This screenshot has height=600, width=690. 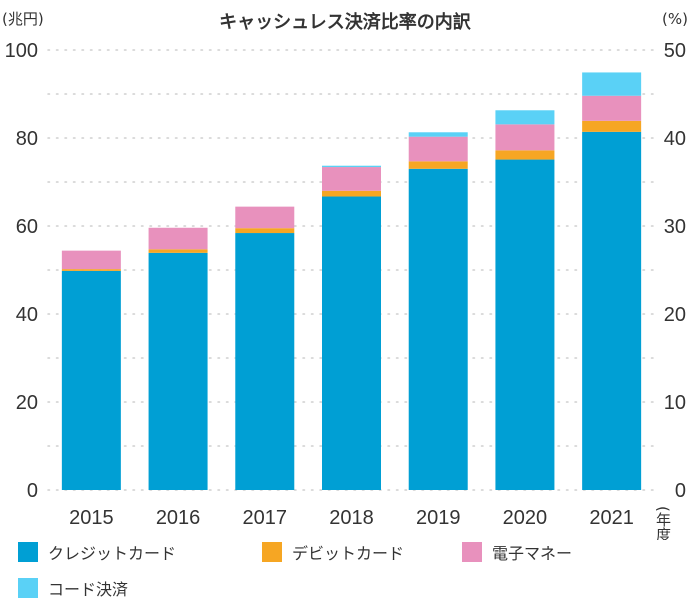 I want to click on right-tick-label: 0, so click(x=680, y=491).